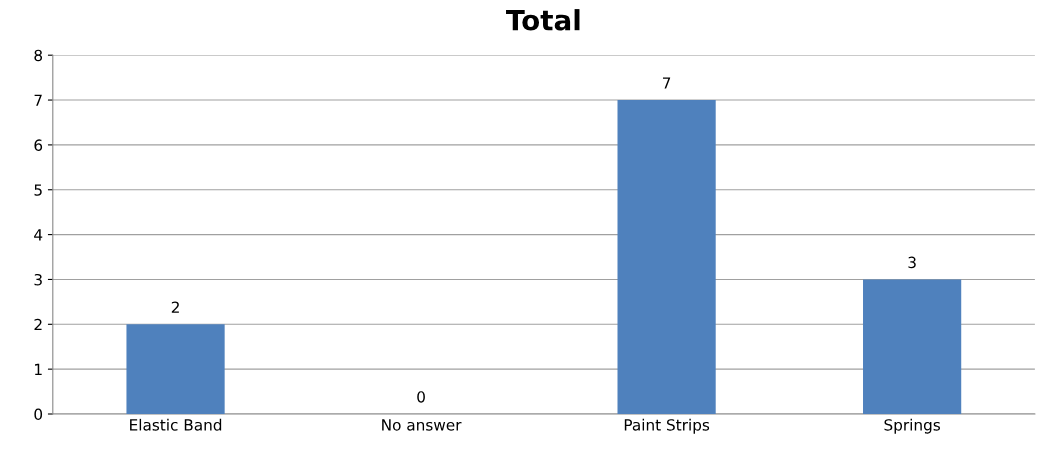 The width and height of the screenshot is (1056, 460). Describe the element at coordinates (912, 262) in the screenshot. I see `data-label: 3` at that location.